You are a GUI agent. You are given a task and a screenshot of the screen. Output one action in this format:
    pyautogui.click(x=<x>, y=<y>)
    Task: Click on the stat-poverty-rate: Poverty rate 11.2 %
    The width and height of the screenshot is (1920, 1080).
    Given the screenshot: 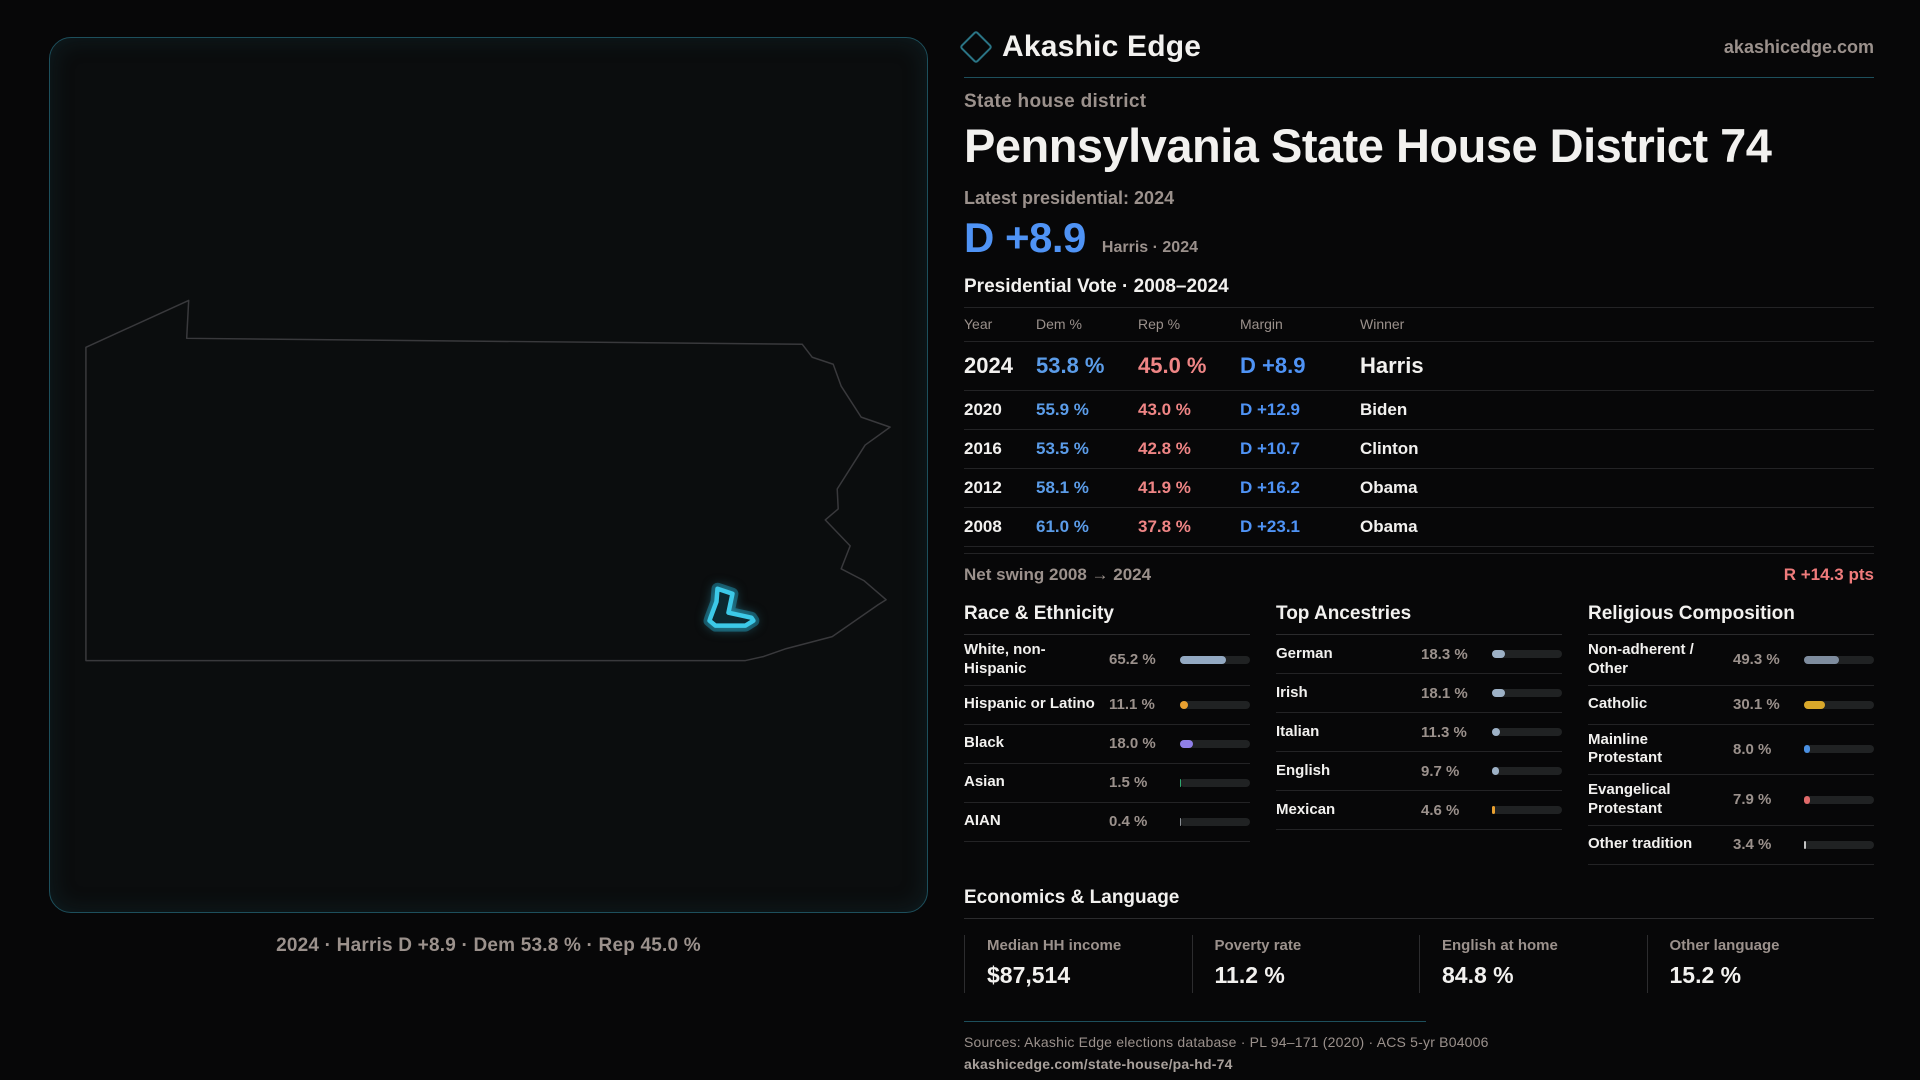 What is the action you would take?
    pyautogui.click(x=1305, y=963)
    